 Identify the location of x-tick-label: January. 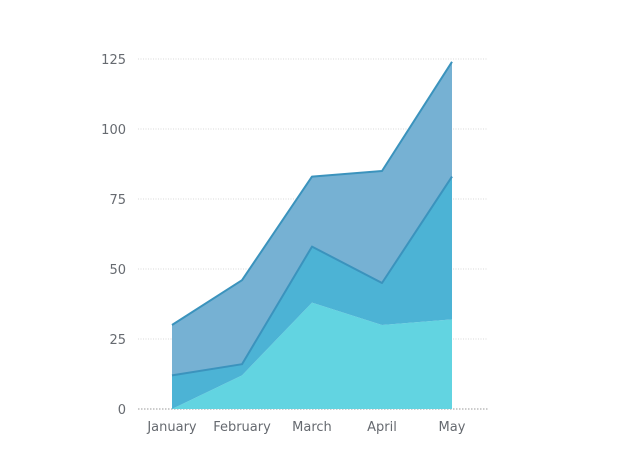
(171, 427).